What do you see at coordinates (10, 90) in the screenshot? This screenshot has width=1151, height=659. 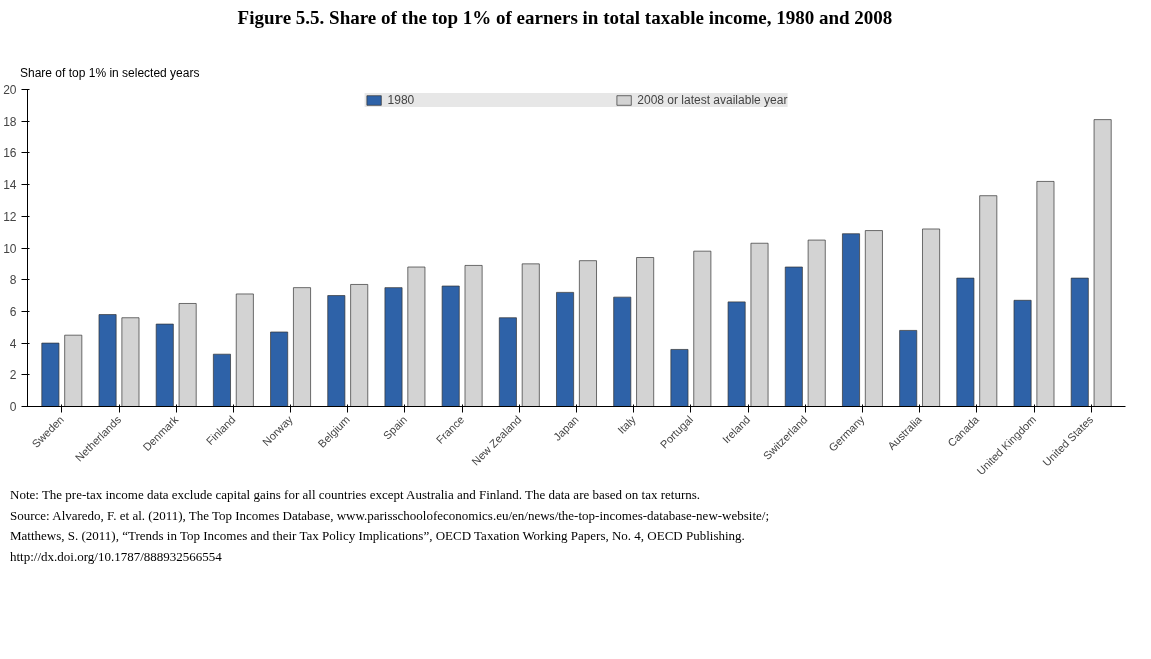 I see `y-tick-label: 20` at bounding box center [10, 90].